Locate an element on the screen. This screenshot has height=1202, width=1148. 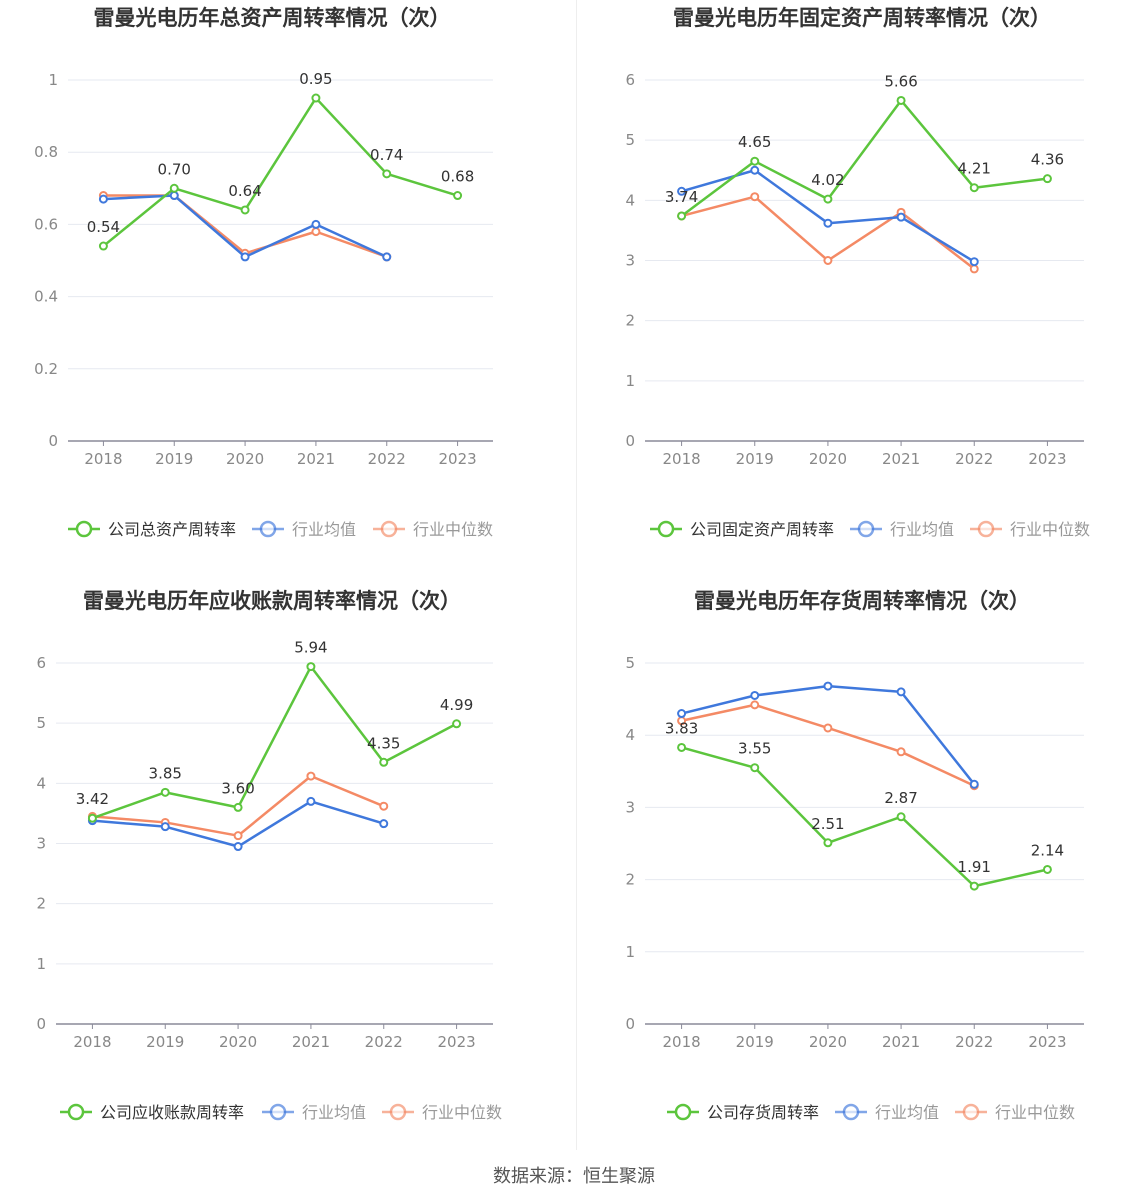
data-label: 0.95 is located at coordinates (315, 79).